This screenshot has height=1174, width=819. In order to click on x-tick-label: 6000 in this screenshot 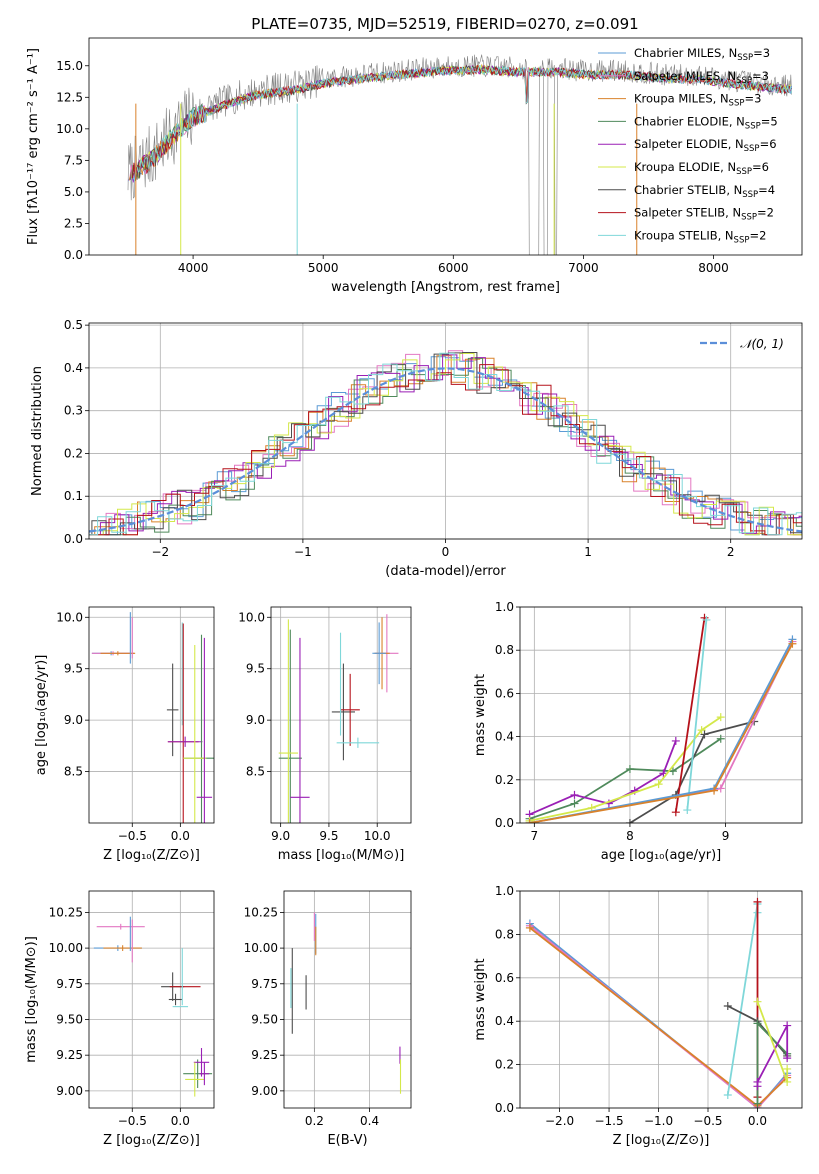, I will do `click(453, 268)`.